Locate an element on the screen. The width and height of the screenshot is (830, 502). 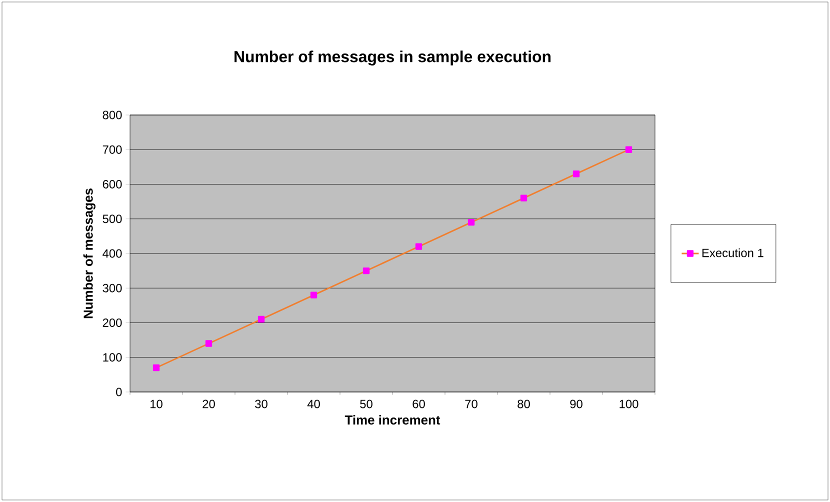
y-tick-label: 0 is located at coordinates (119, 392).